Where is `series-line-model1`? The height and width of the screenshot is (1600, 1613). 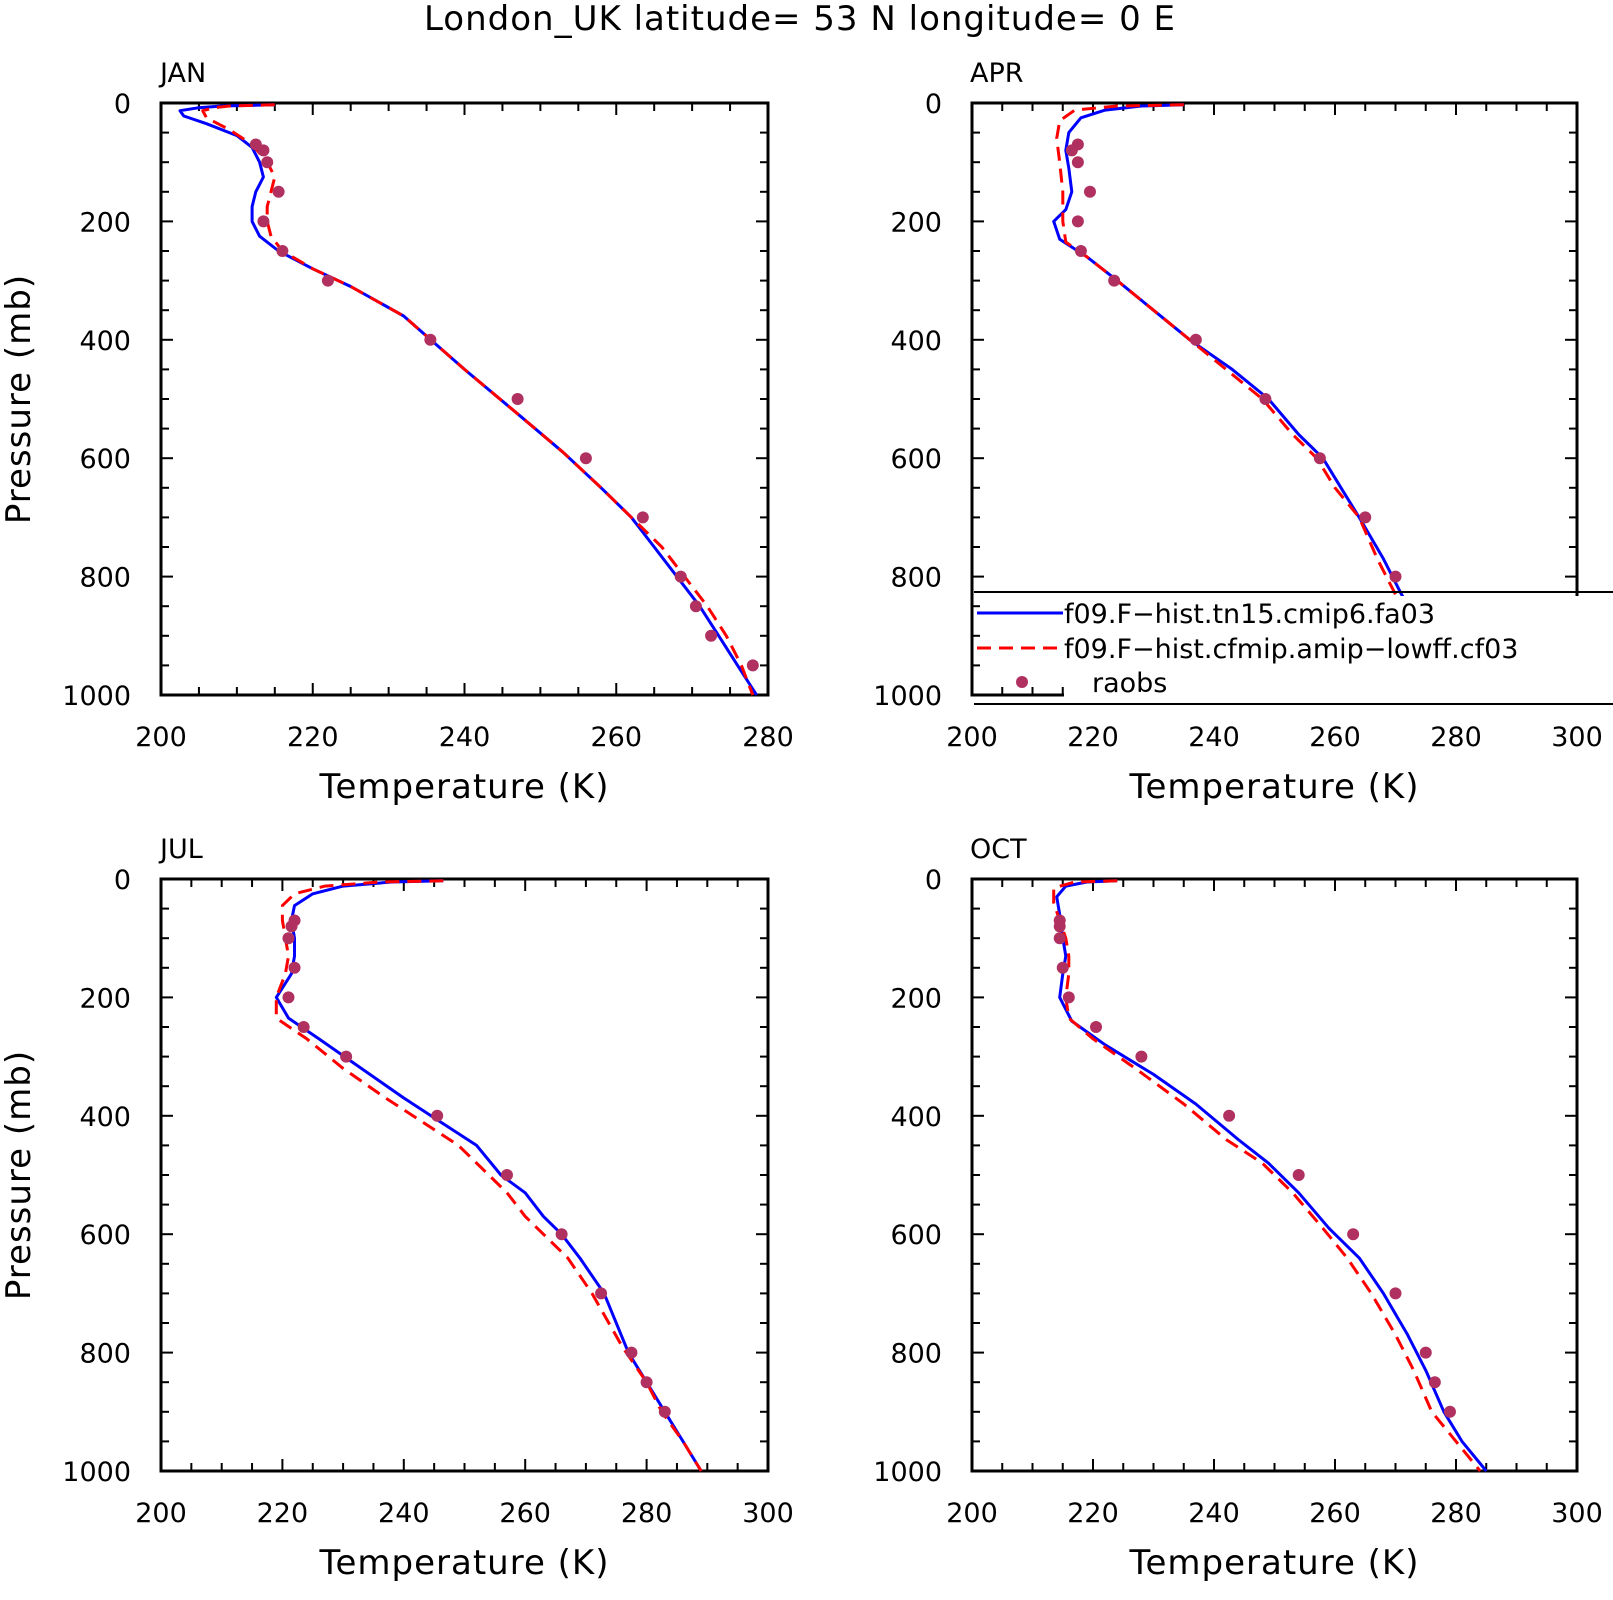
series-line-model1 is located at coordinates (1271, 1175).